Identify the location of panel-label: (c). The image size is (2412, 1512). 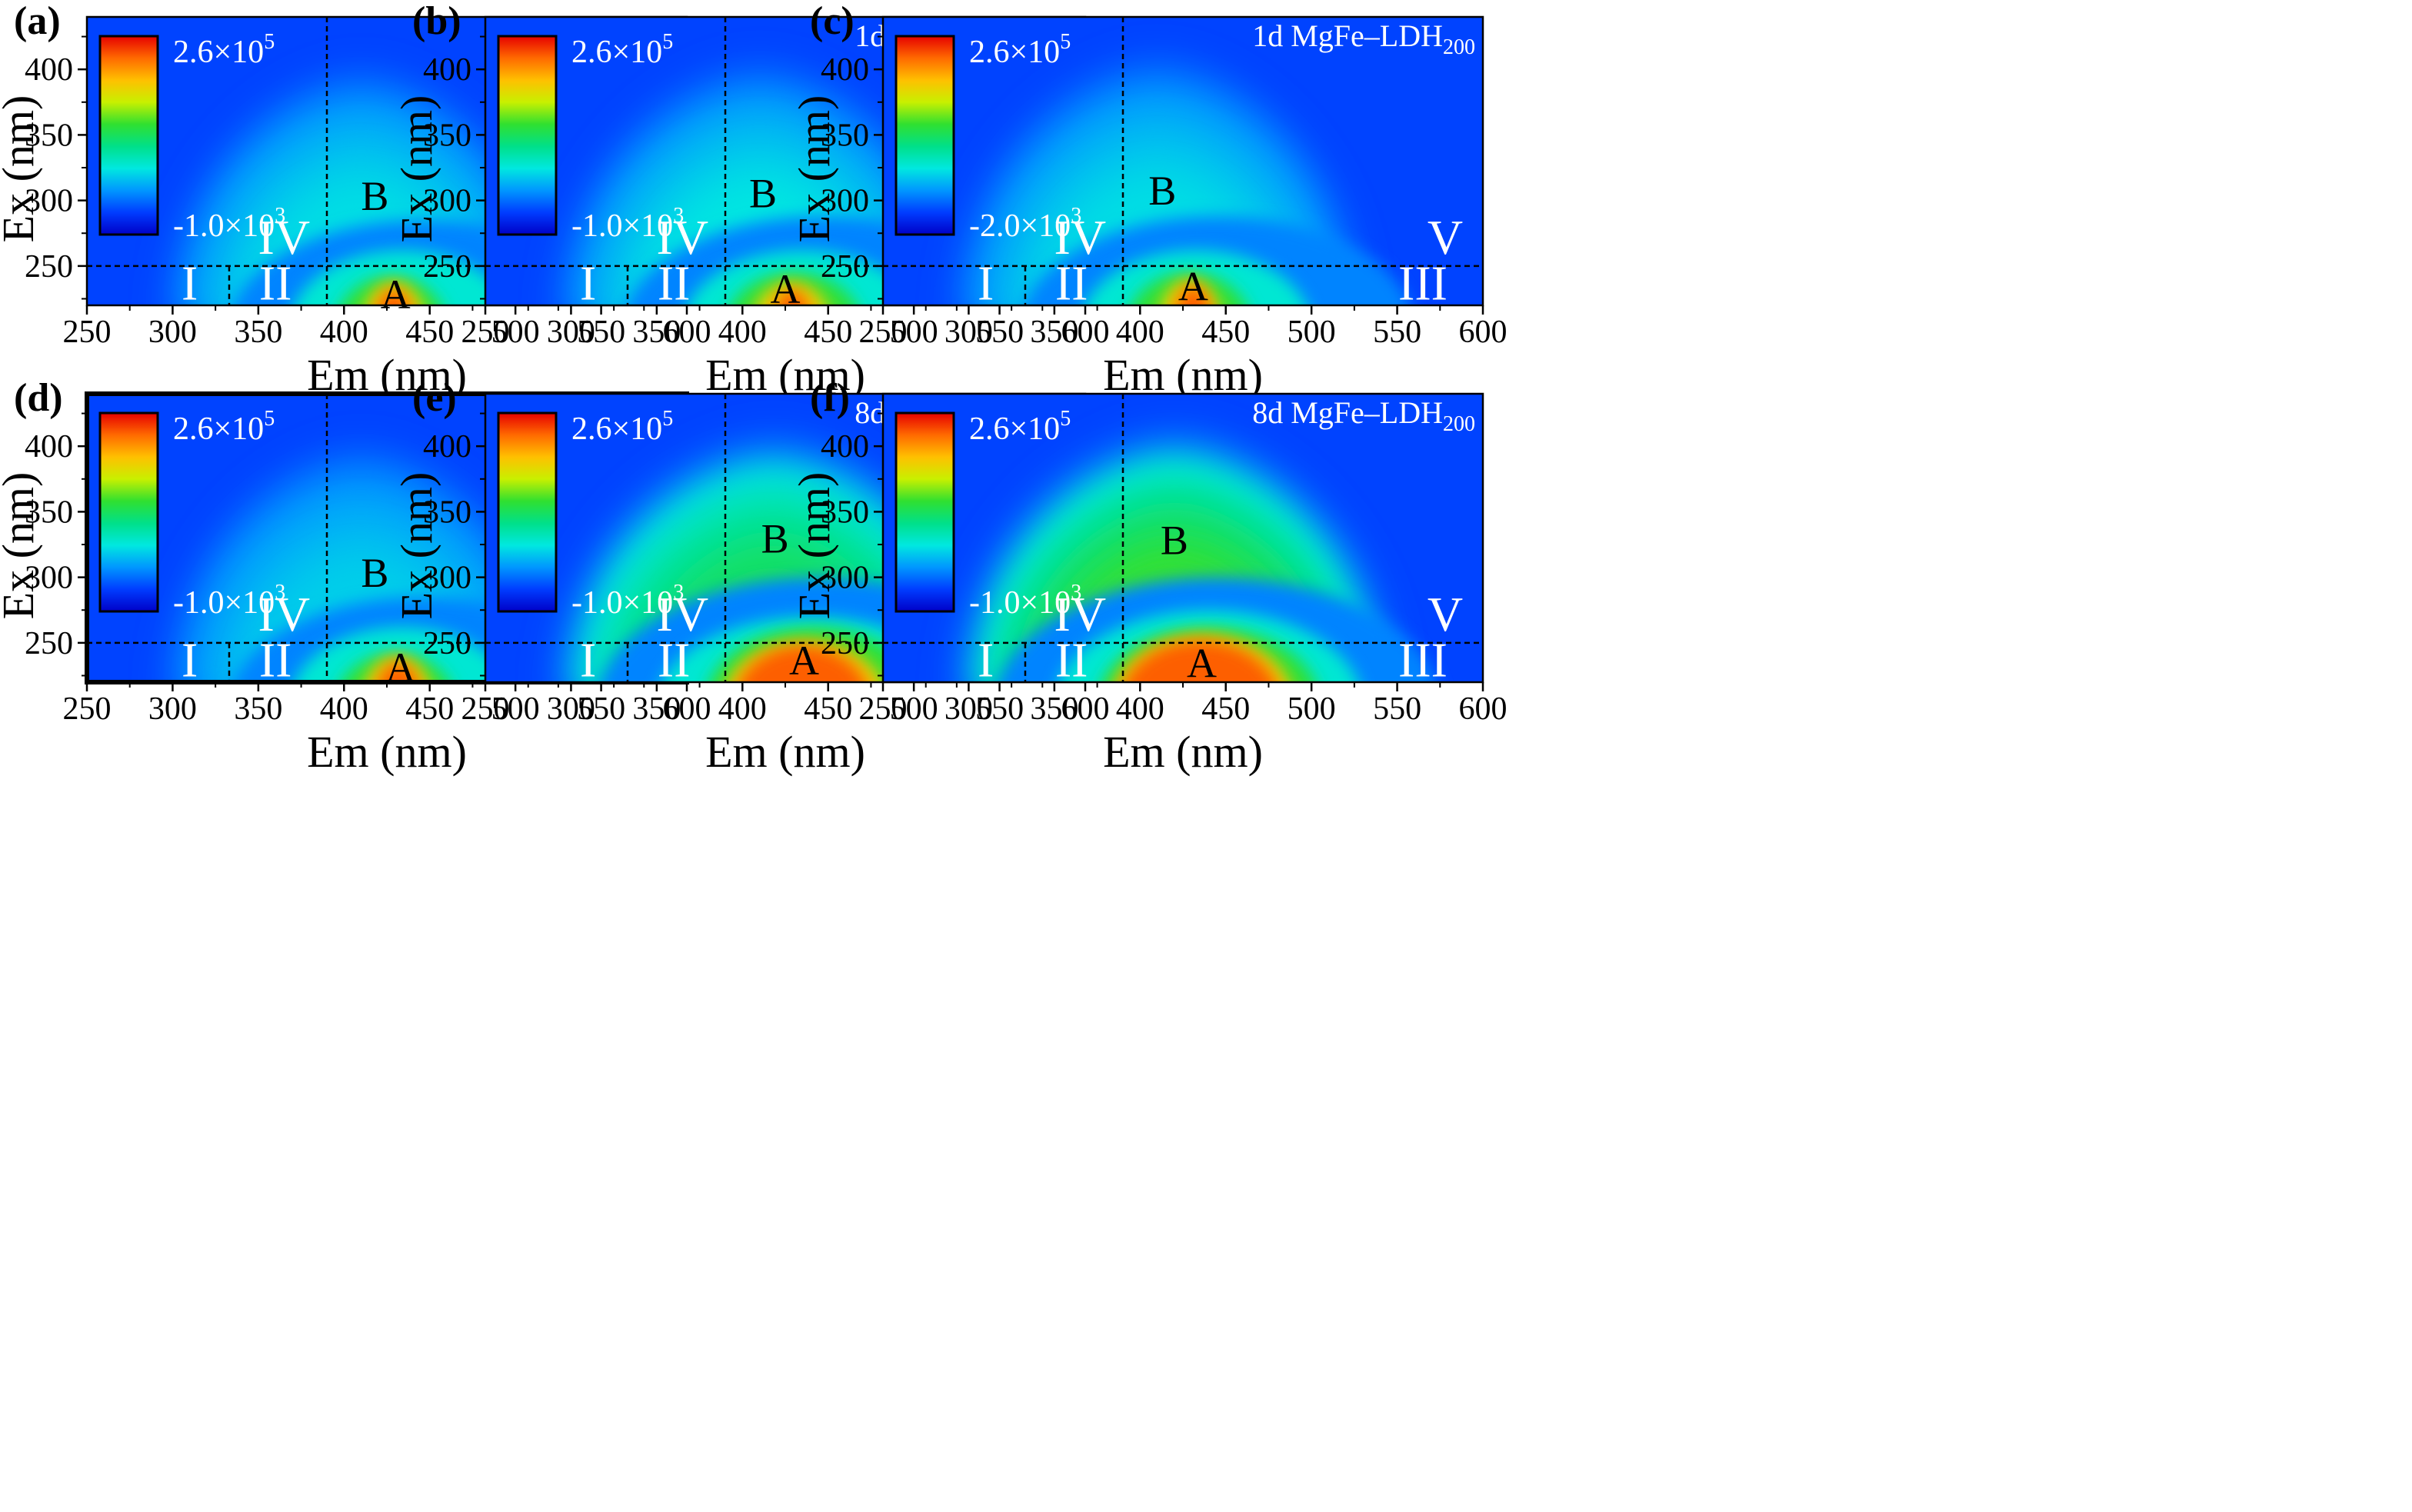
(833, 21).